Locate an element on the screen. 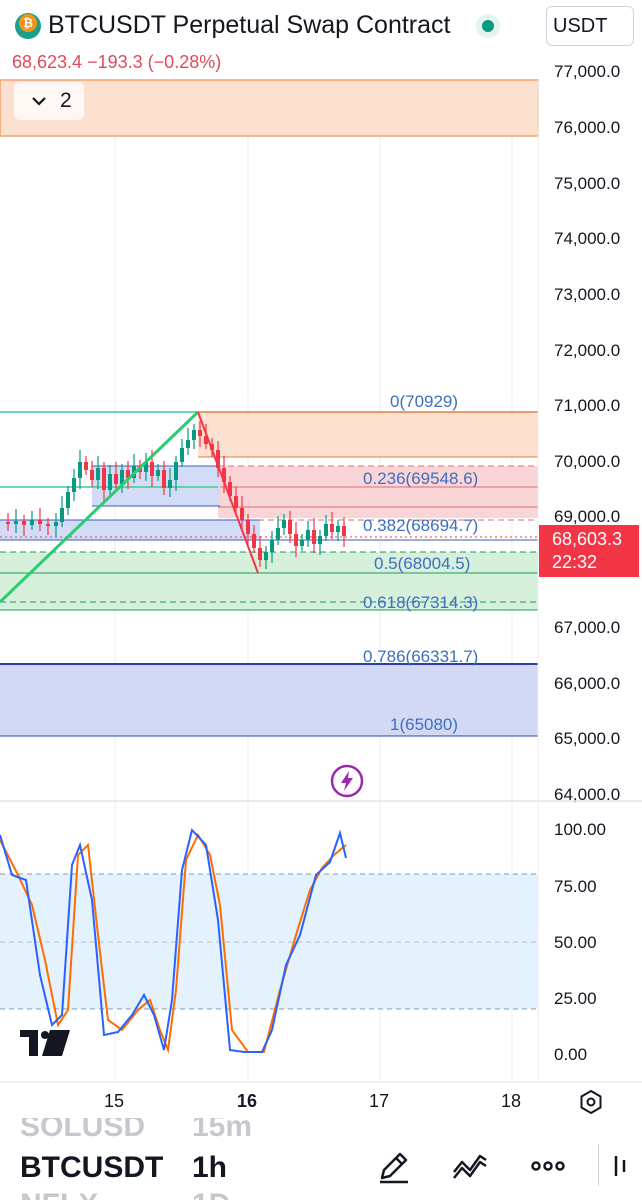  blue-zone-mid is located at coordinates (130, 530).